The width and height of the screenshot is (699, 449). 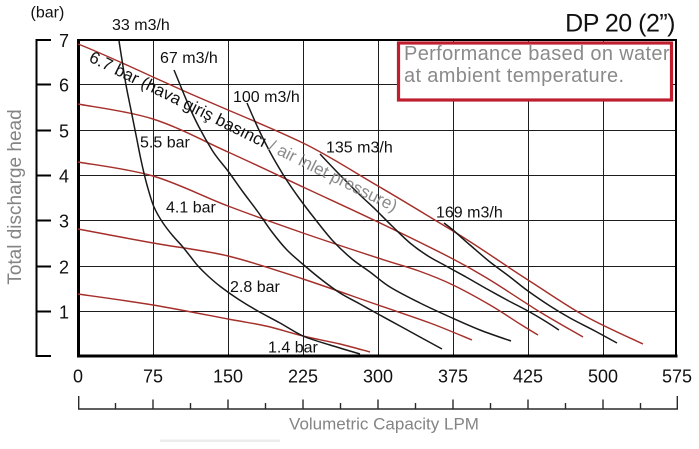 What do you see at coordinates (469, 213) in the screenshot?
I see `svg-text: 169 m3/h` at bounding box center [469, 213].